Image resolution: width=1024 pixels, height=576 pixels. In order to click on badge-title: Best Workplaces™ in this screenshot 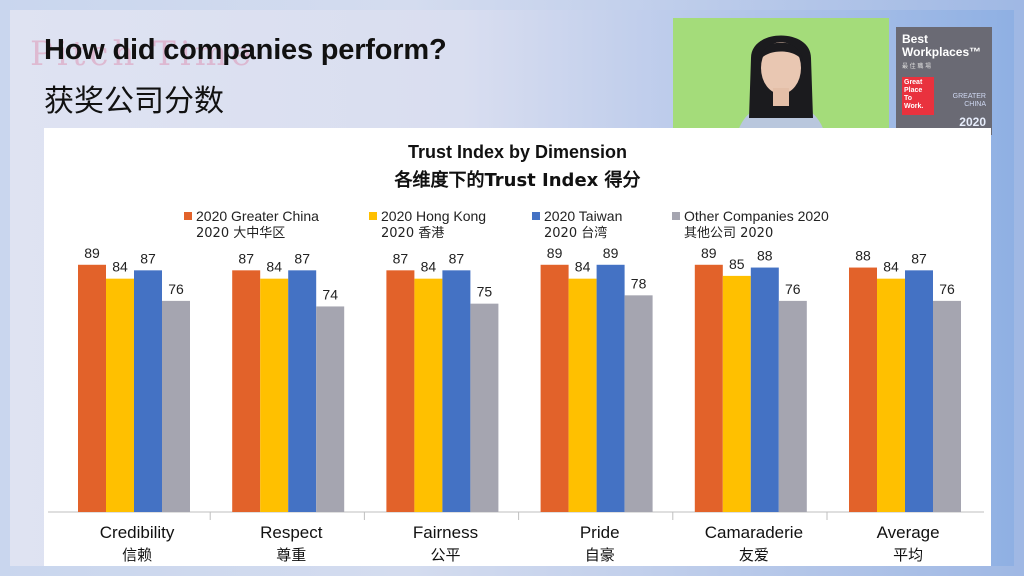, I will do `click(942, 45)`.